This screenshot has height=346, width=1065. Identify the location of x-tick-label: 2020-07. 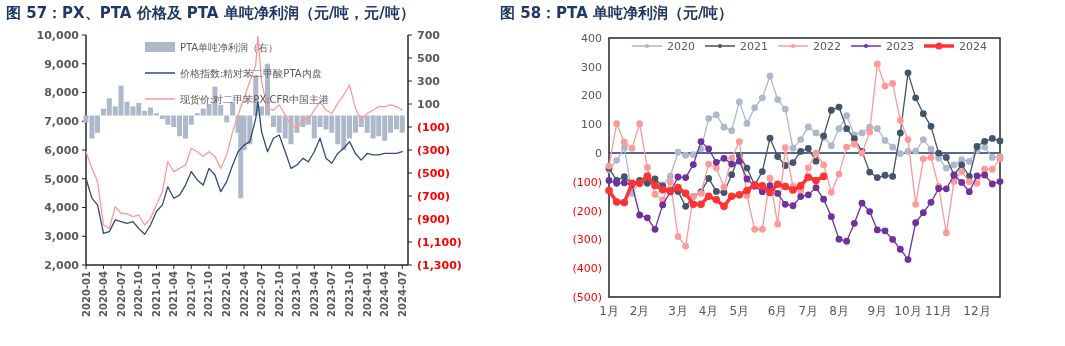
(121, 293).